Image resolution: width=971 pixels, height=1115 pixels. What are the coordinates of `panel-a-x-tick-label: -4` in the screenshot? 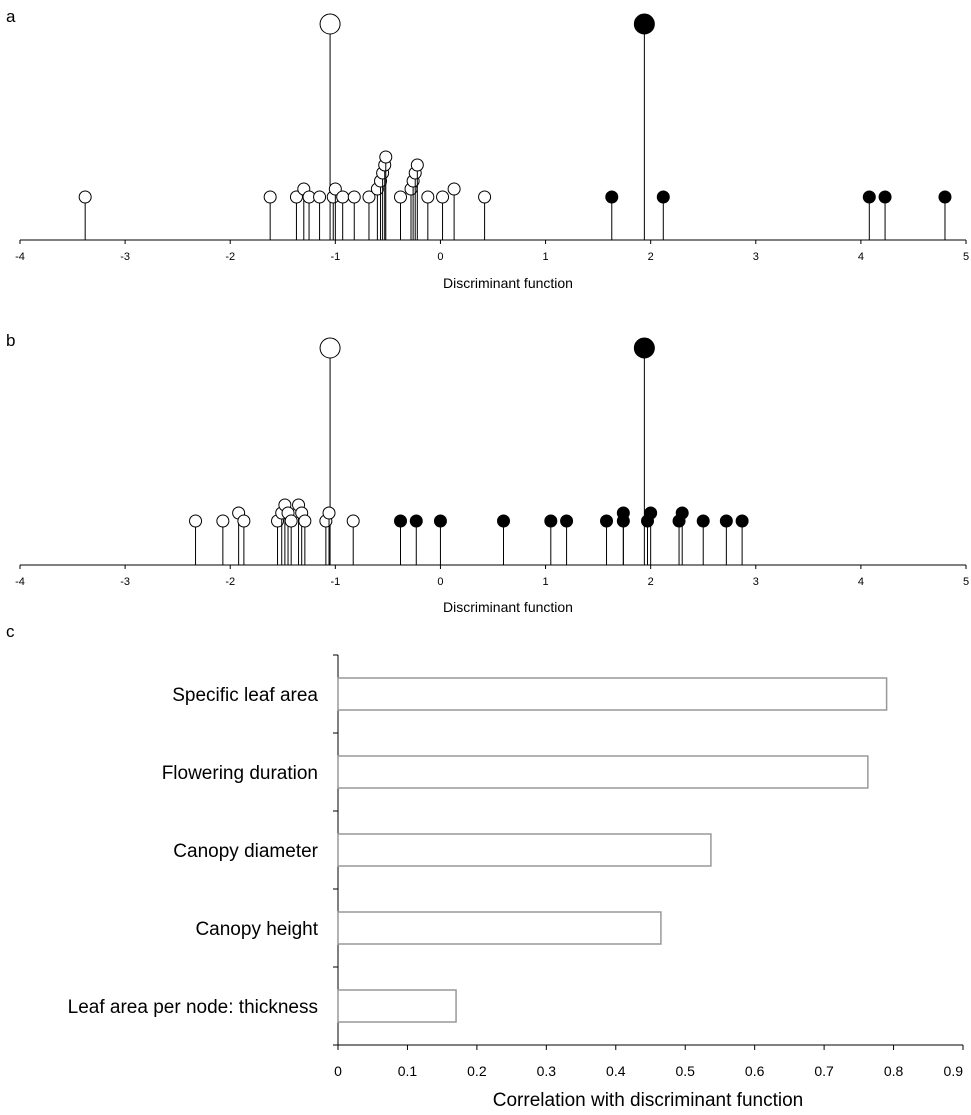 It's located at (20, 257).